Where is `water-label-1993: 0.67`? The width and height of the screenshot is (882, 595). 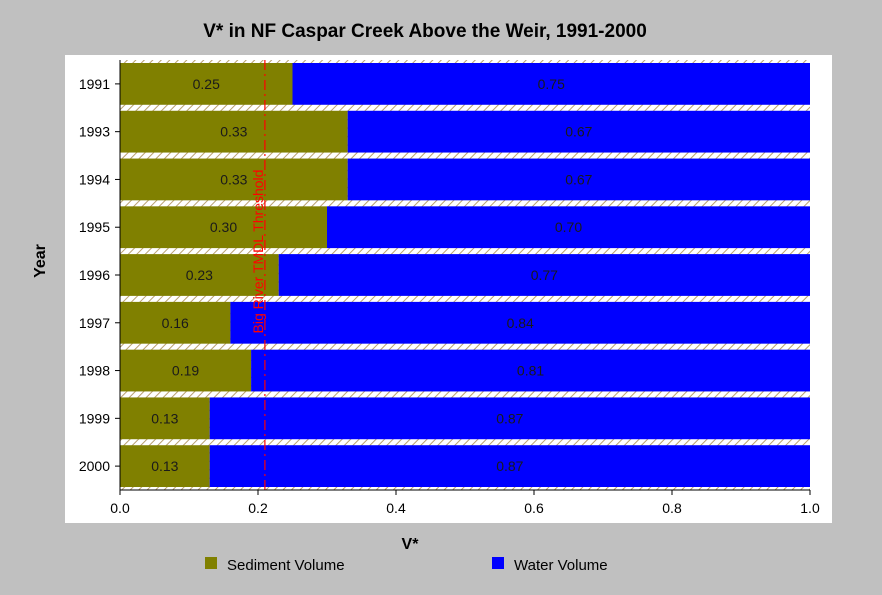
water-label-1993: 0.67 is located at coordinates (578, 132).